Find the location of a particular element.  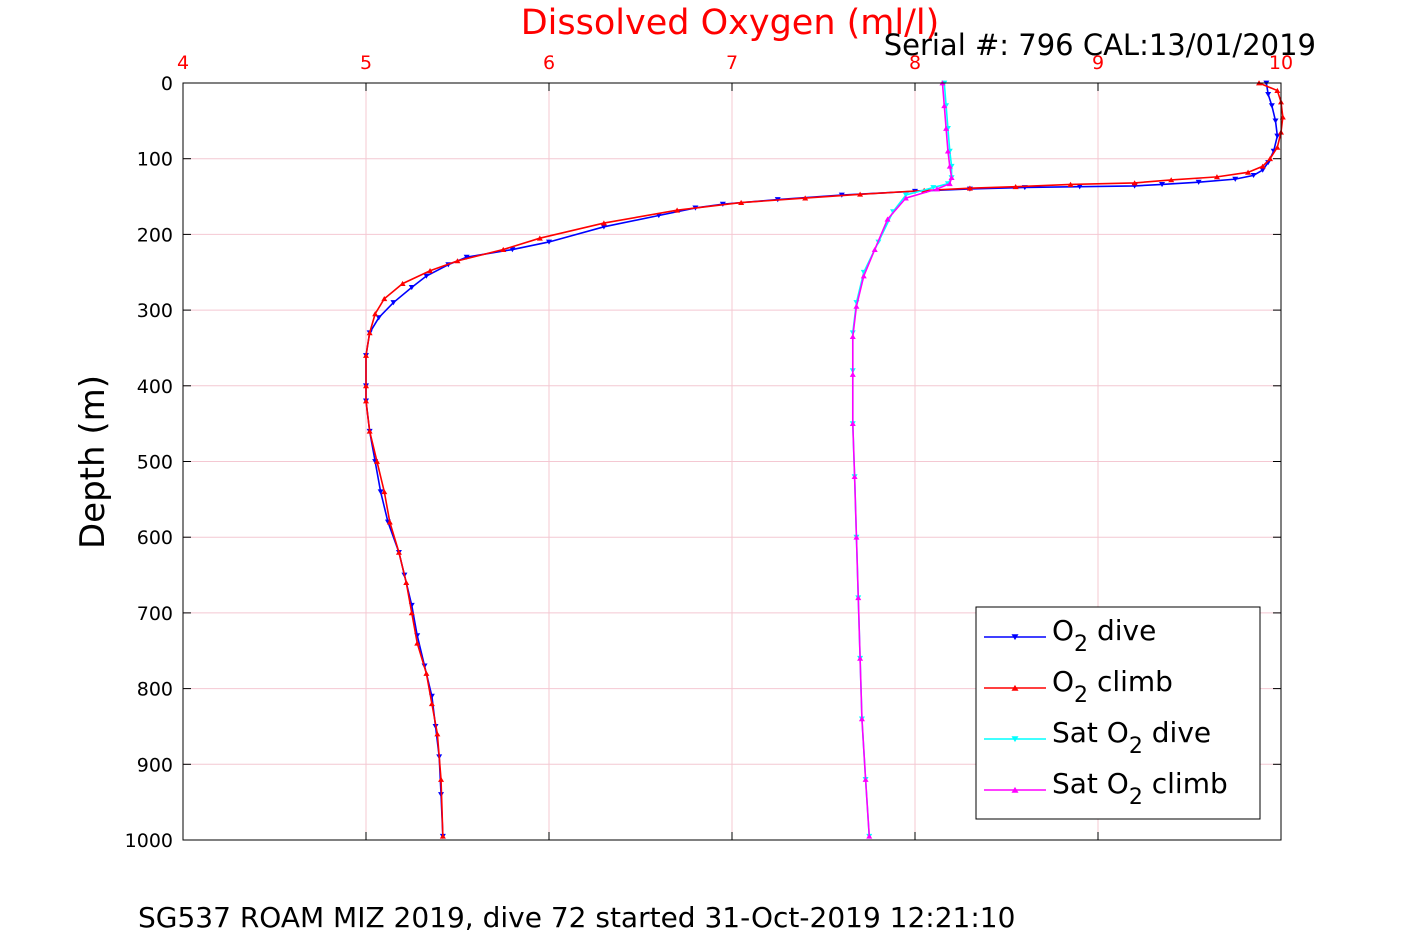

legend-label: Sat O2 dive is located at coordinates (1131, 737).